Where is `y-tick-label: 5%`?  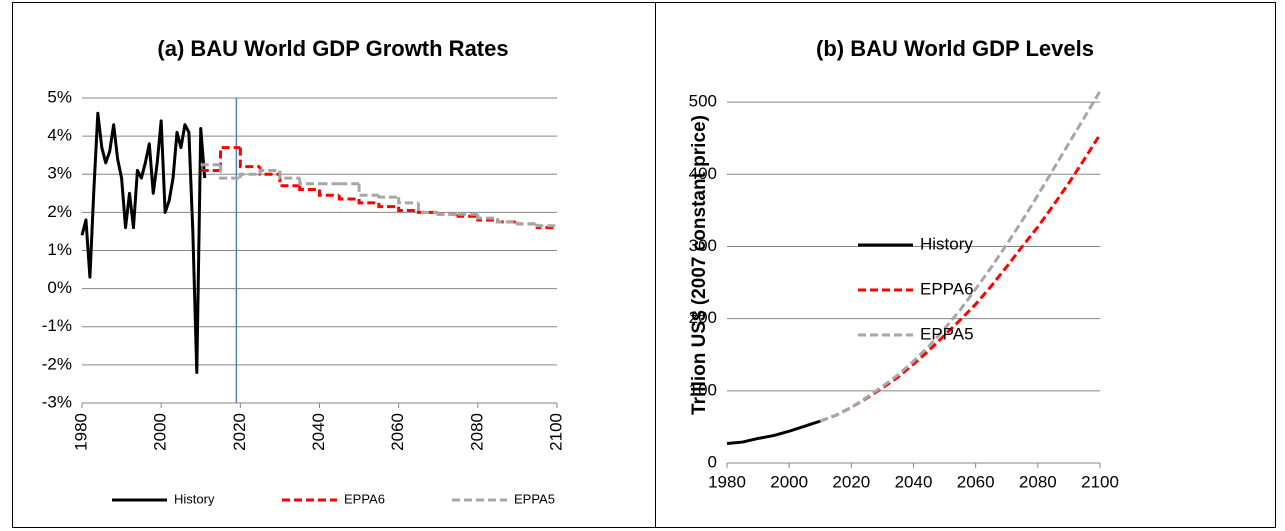 y-tick-label: 5% is located at coordinates (59, 96).